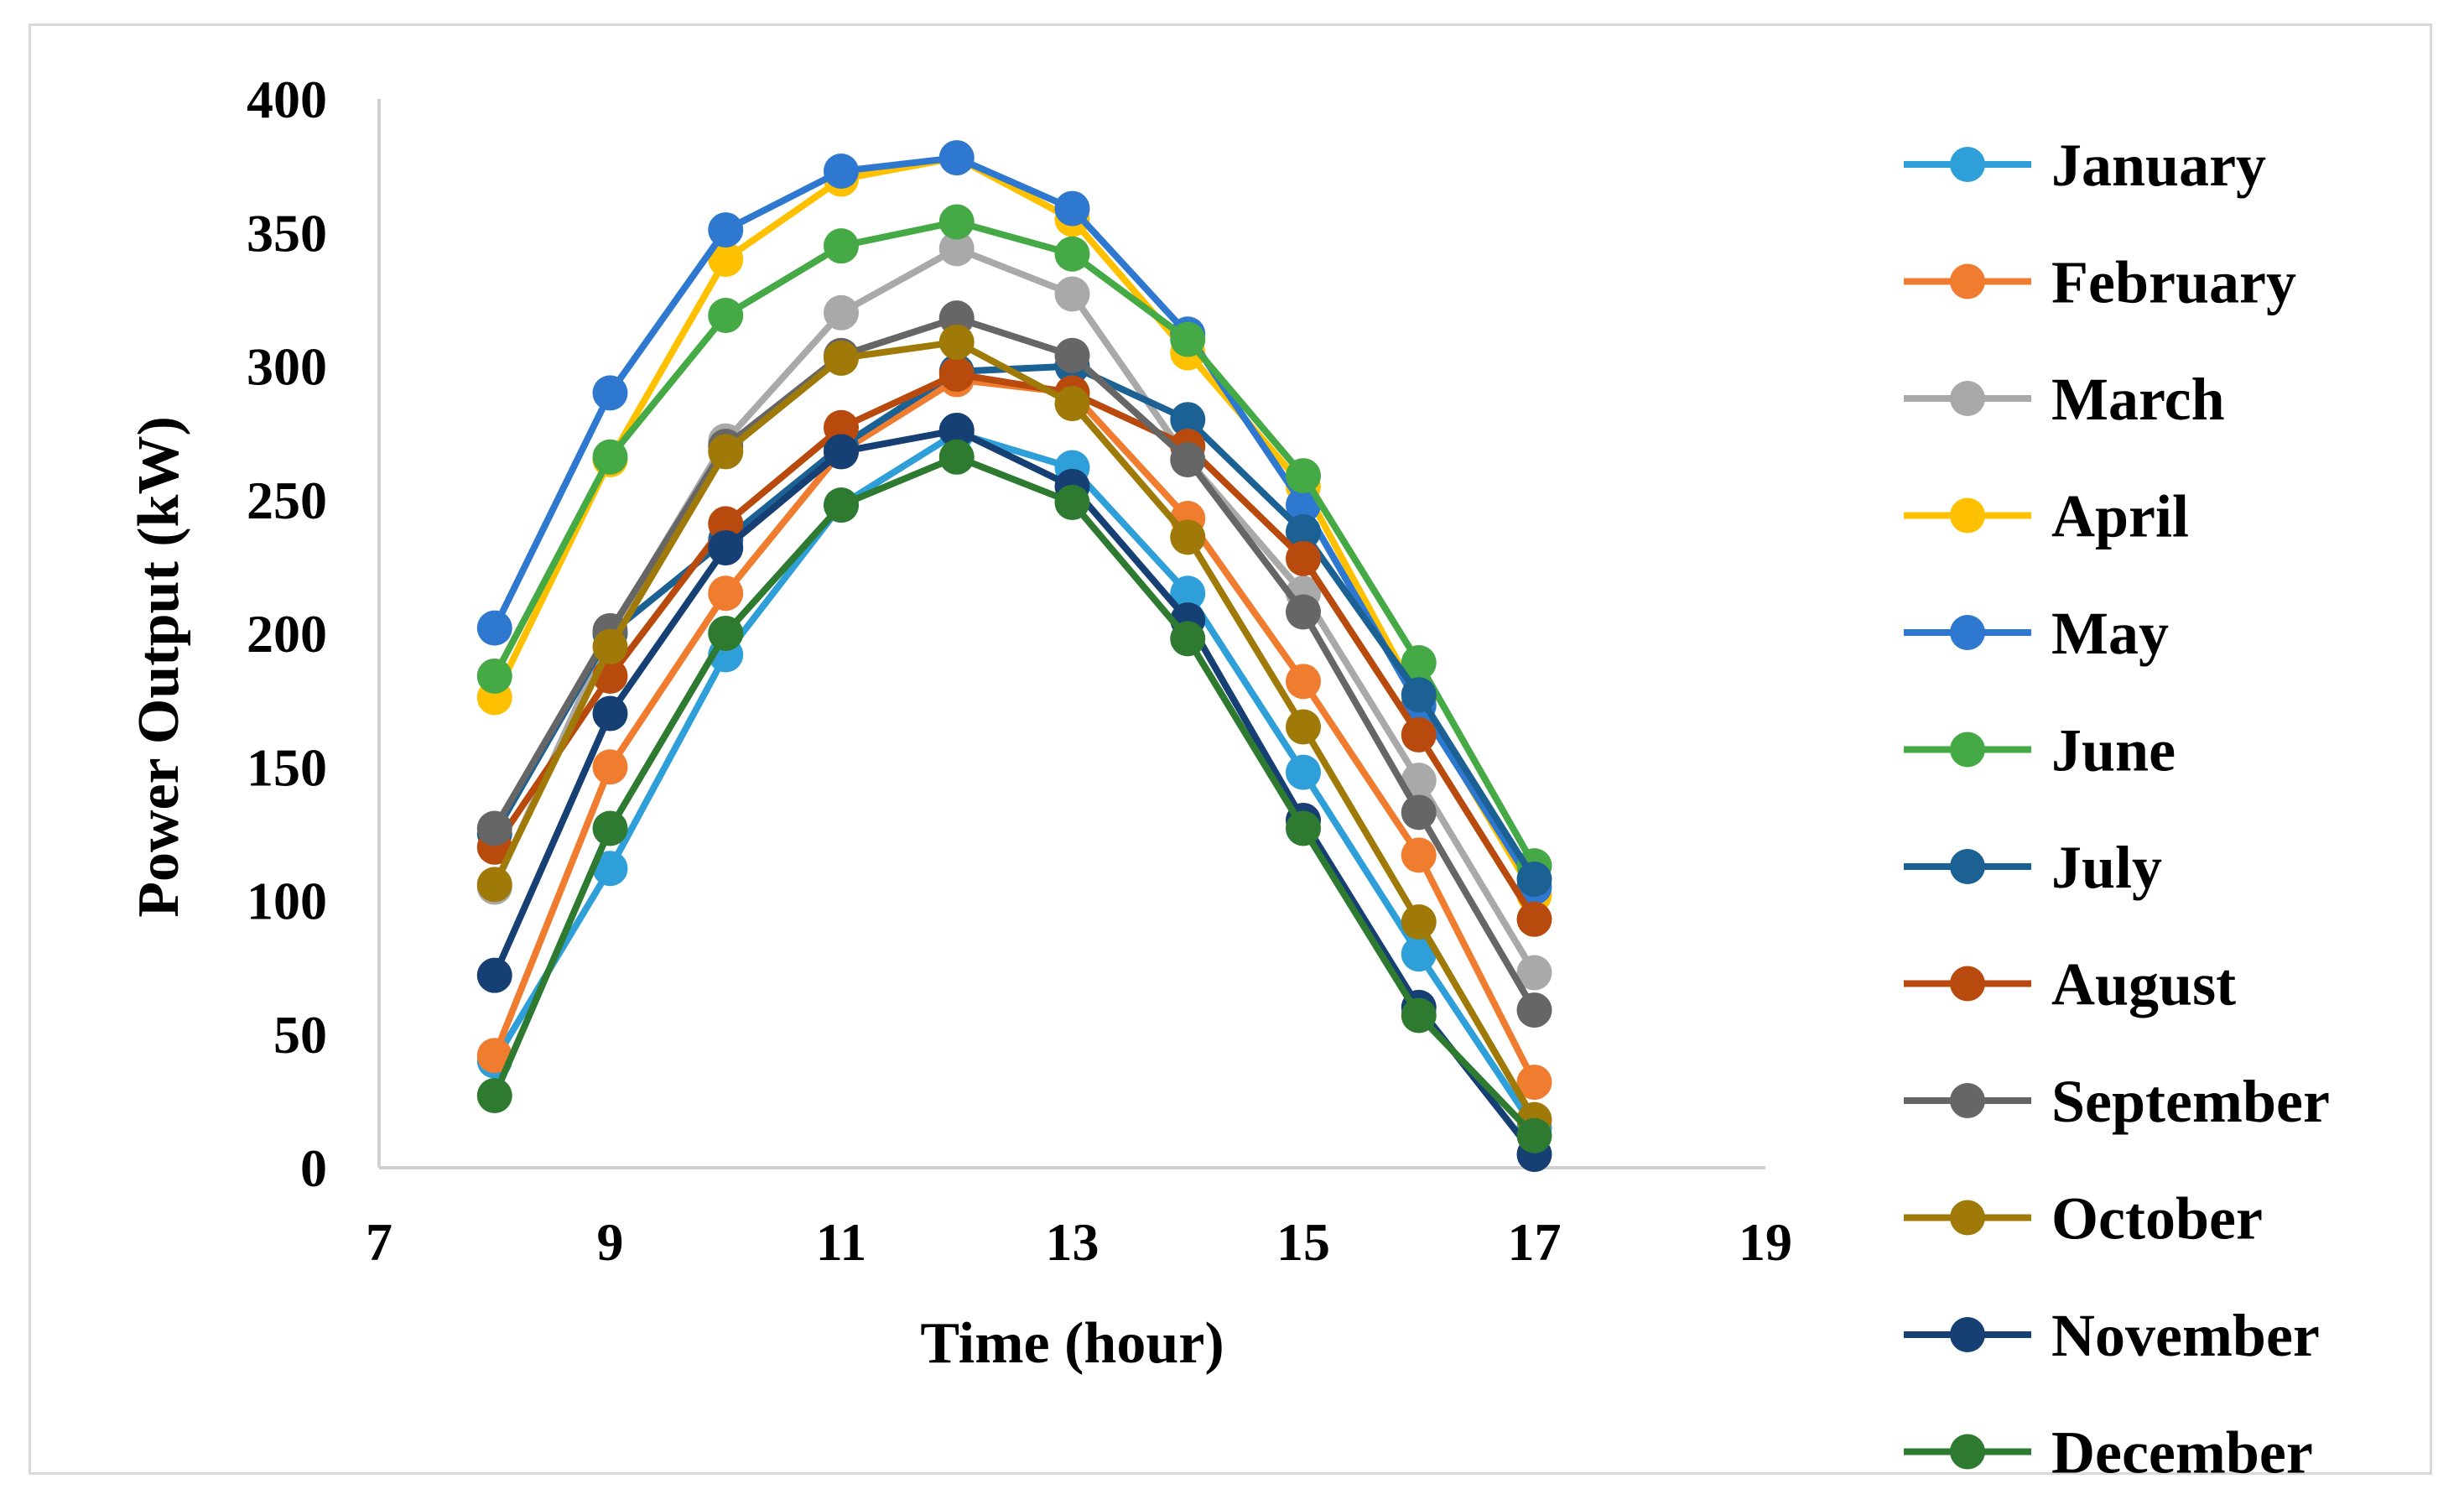 This screenshot has height=1510, width=2464. What do you see at coordinates (1072, 1343) in the screenshot?
I see `x-axis-title: Time (hour)` at bounding box center [1072, 1343].